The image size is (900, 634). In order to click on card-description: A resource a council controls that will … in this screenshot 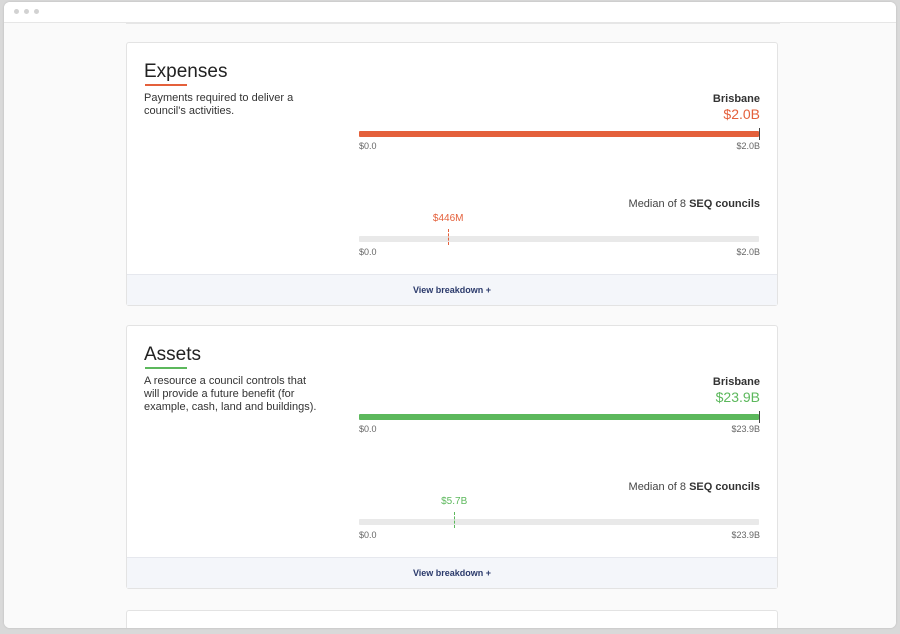, I will do `click(230, 394)`.